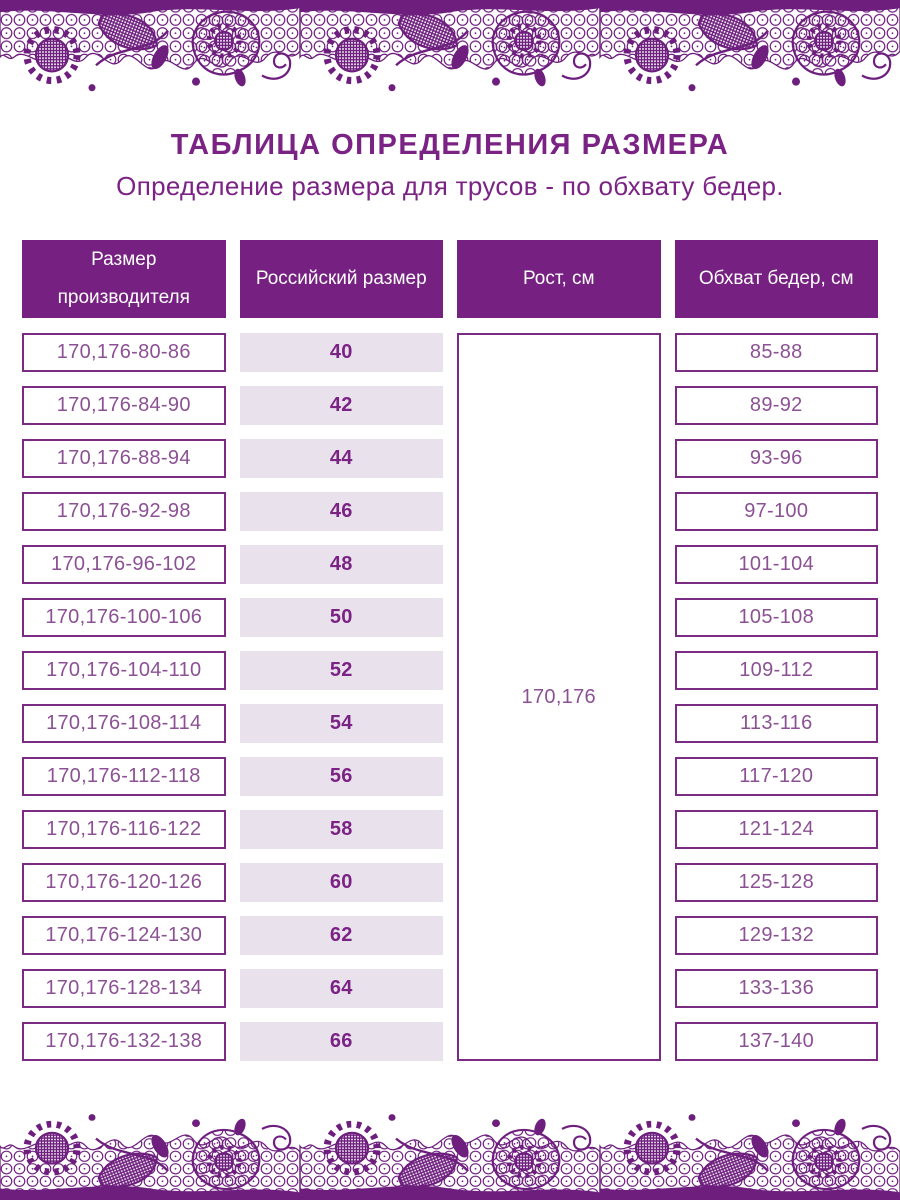 This screenshot has width=900, height=1200. I want to click on hip-girth-cell: 105-108, so click(776, 617).